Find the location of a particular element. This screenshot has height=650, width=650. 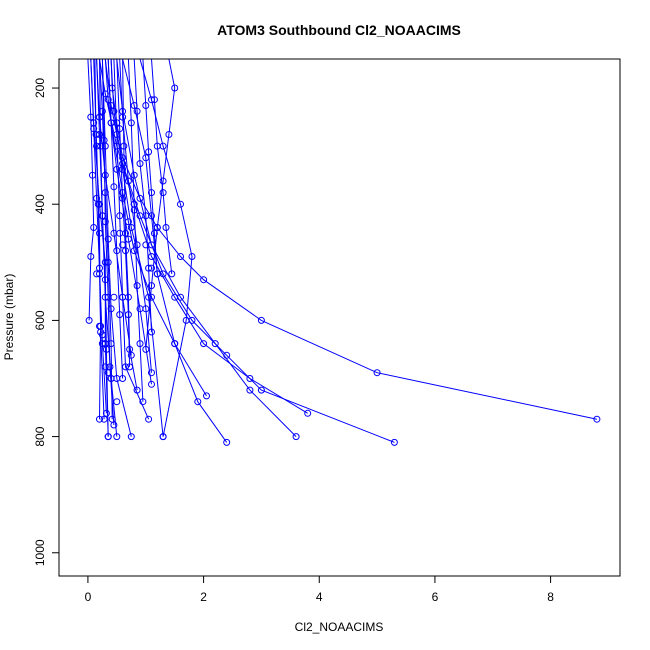

x-tick-label: 6 is located at coordinates (435, 597).